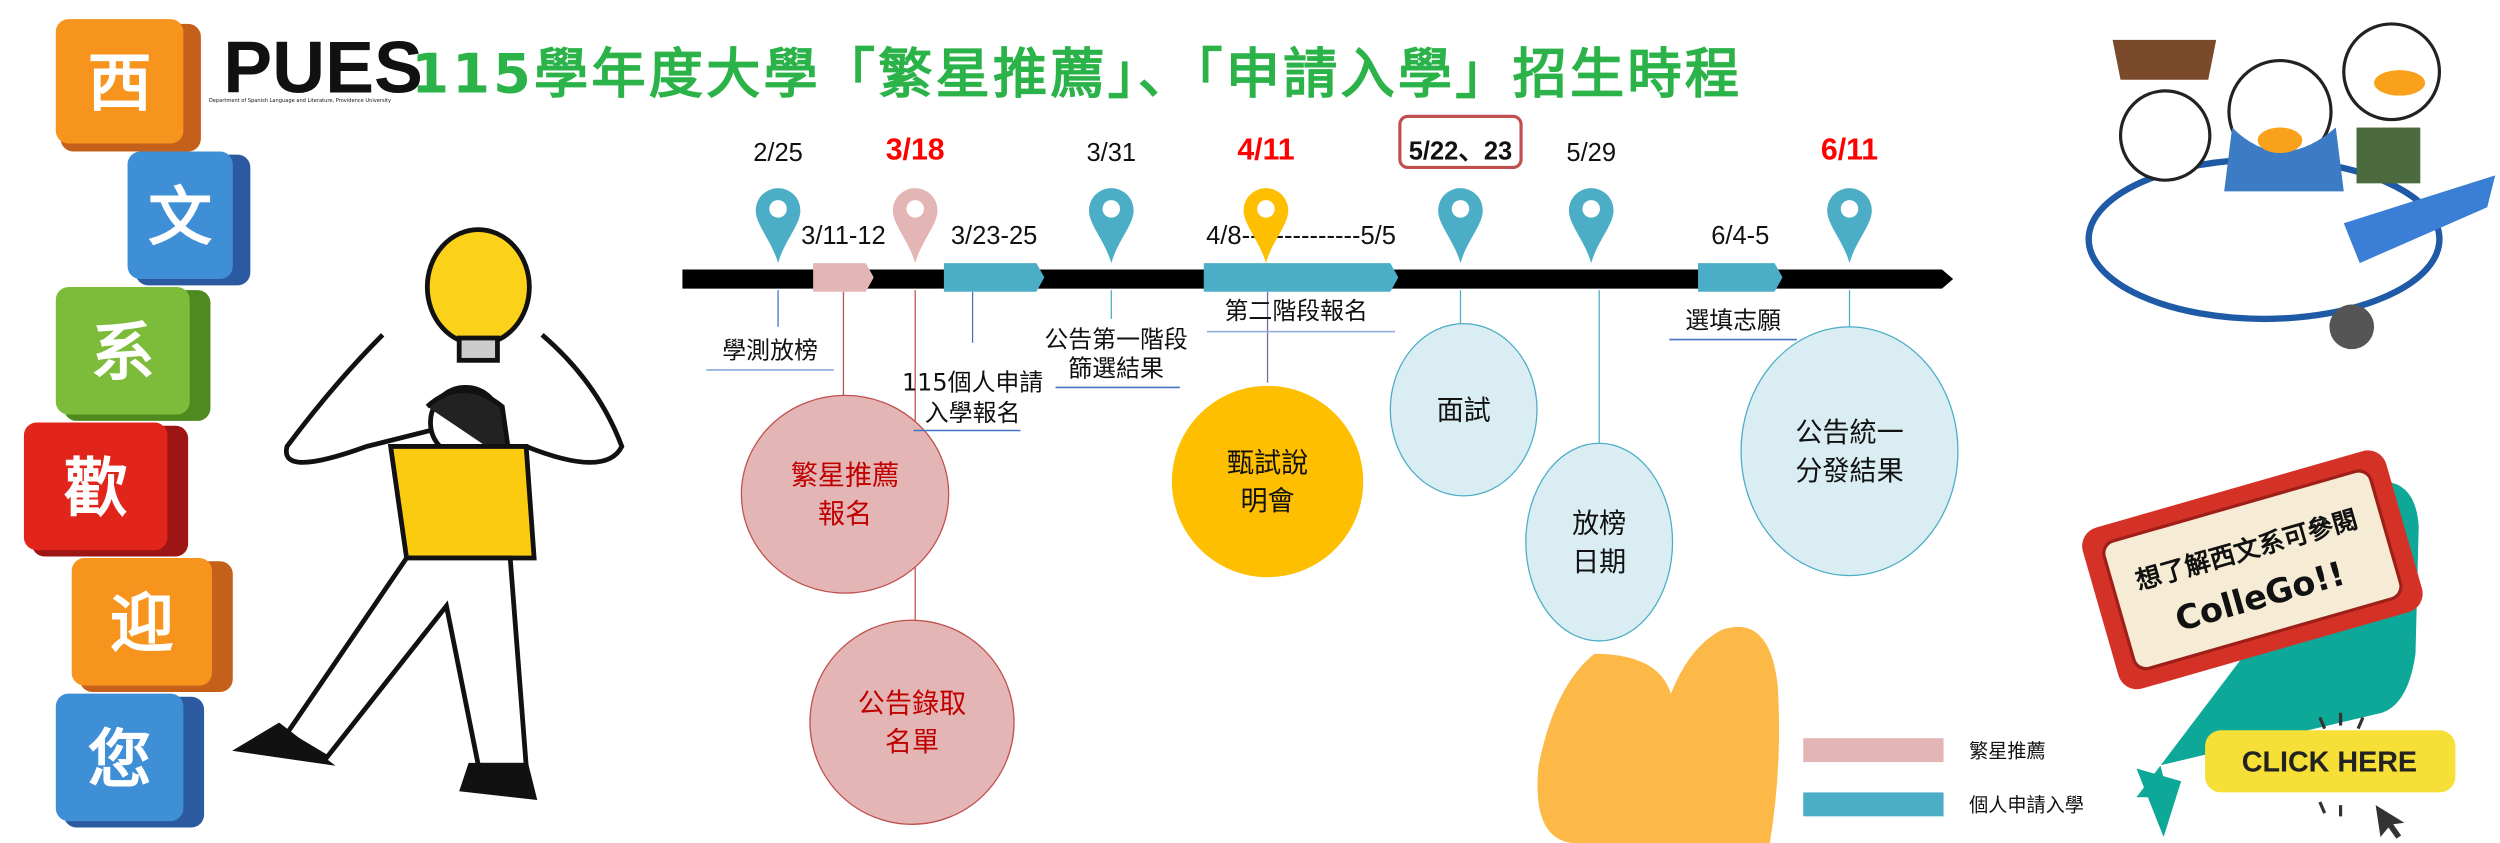 The image size is (2500, 843). I want to click on welcome-cubes: 西 文 系 歡 迎 您, so click(137, 423).